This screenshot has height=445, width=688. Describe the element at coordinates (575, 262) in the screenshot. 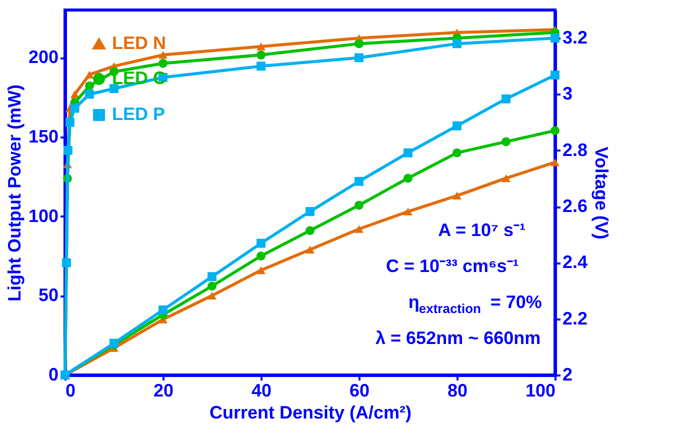

I see `y2-tick-label: 2.4` at that location.